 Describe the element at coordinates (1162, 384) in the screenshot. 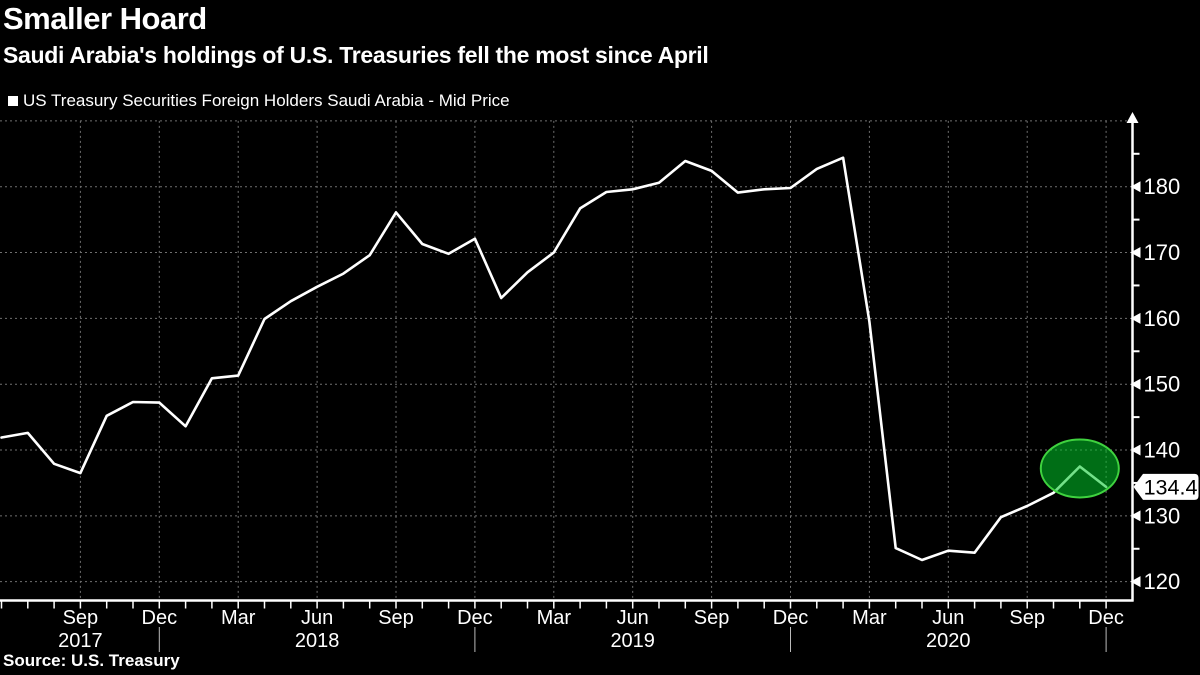

I see `y-axis-label: 150` at that location.